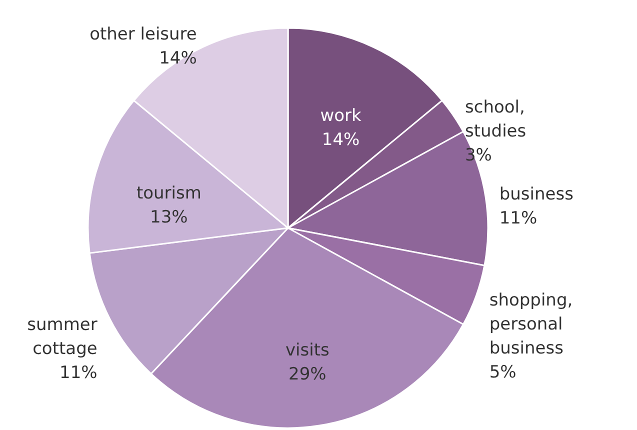 The image size is (637, 430). Describe the element at coordinates (341, 116) in the screenshot. I see `slice-label: work` at that location.